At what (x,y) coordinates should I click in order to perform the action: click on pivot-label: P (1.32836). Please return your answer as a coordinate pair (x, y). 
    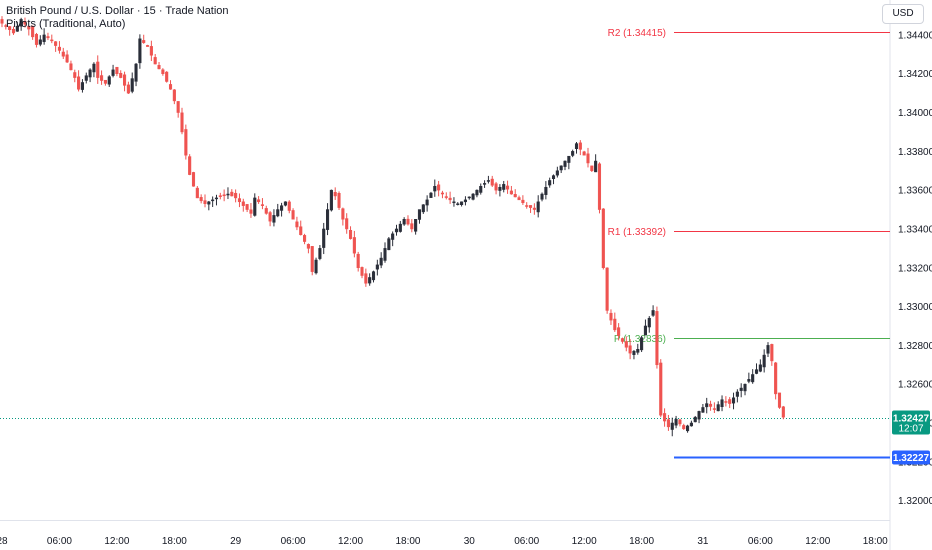
    Looking at the image, I should click on (640, 339).